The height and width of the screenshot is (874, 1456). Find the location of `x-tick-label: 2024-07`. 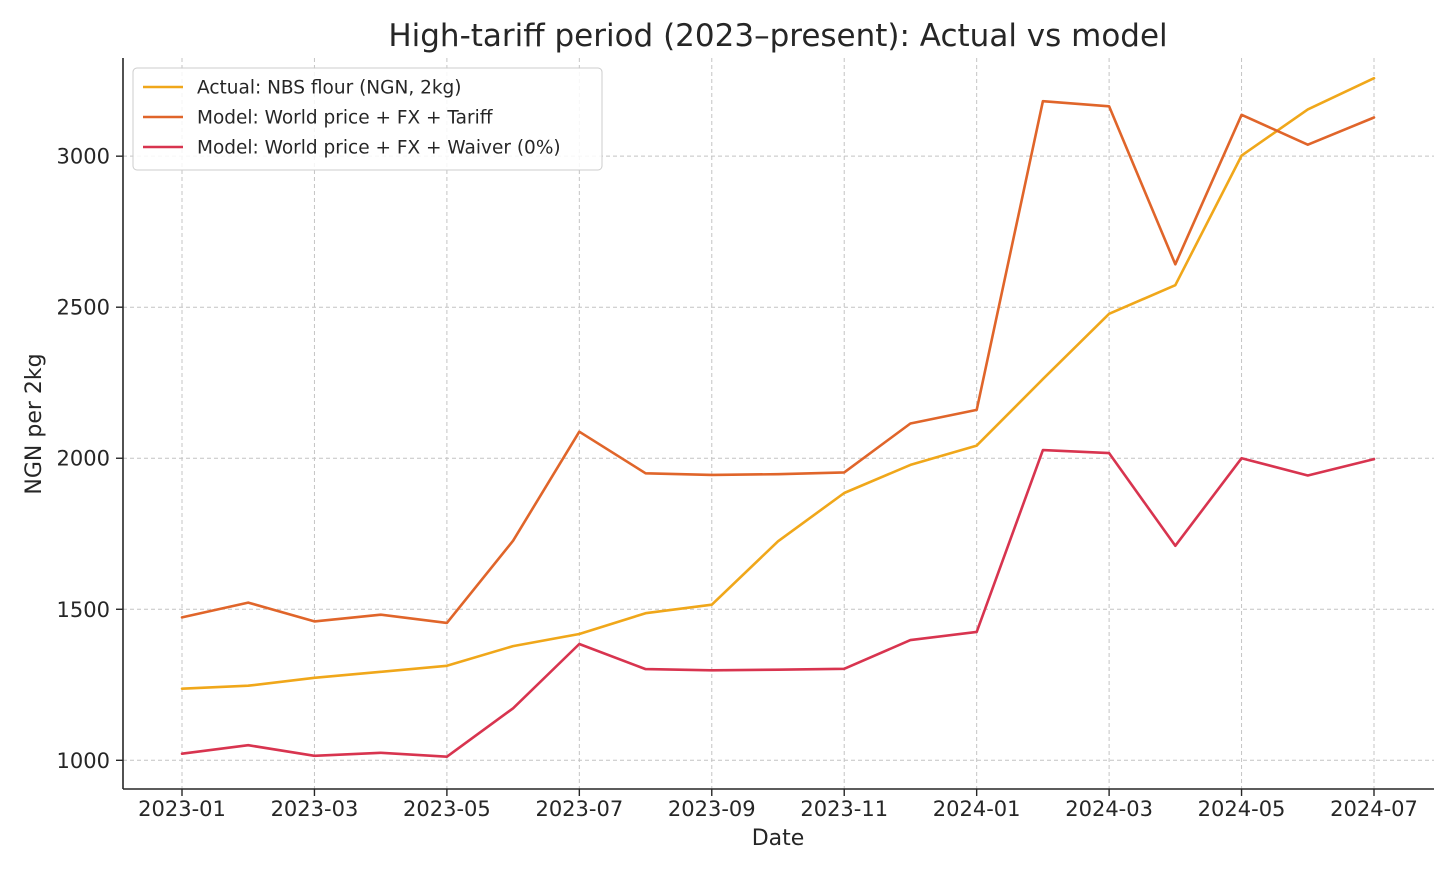

x-tick-label: 2024-07 is located at coordinates (1374, 809).